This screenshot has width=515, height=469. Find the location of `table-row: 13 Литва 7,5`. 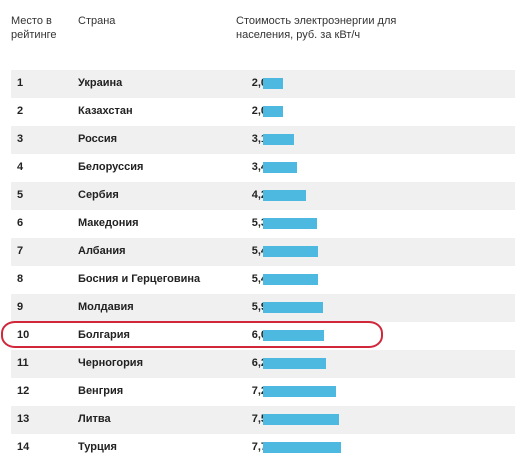

table-row: 13 Литва 7,5 is located at coordinates (263, 420).